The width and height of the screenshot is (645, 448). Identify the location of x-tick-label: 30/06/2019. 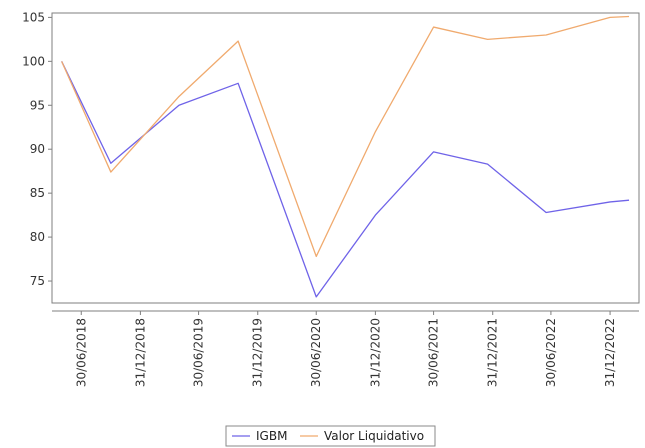
(199, 352).